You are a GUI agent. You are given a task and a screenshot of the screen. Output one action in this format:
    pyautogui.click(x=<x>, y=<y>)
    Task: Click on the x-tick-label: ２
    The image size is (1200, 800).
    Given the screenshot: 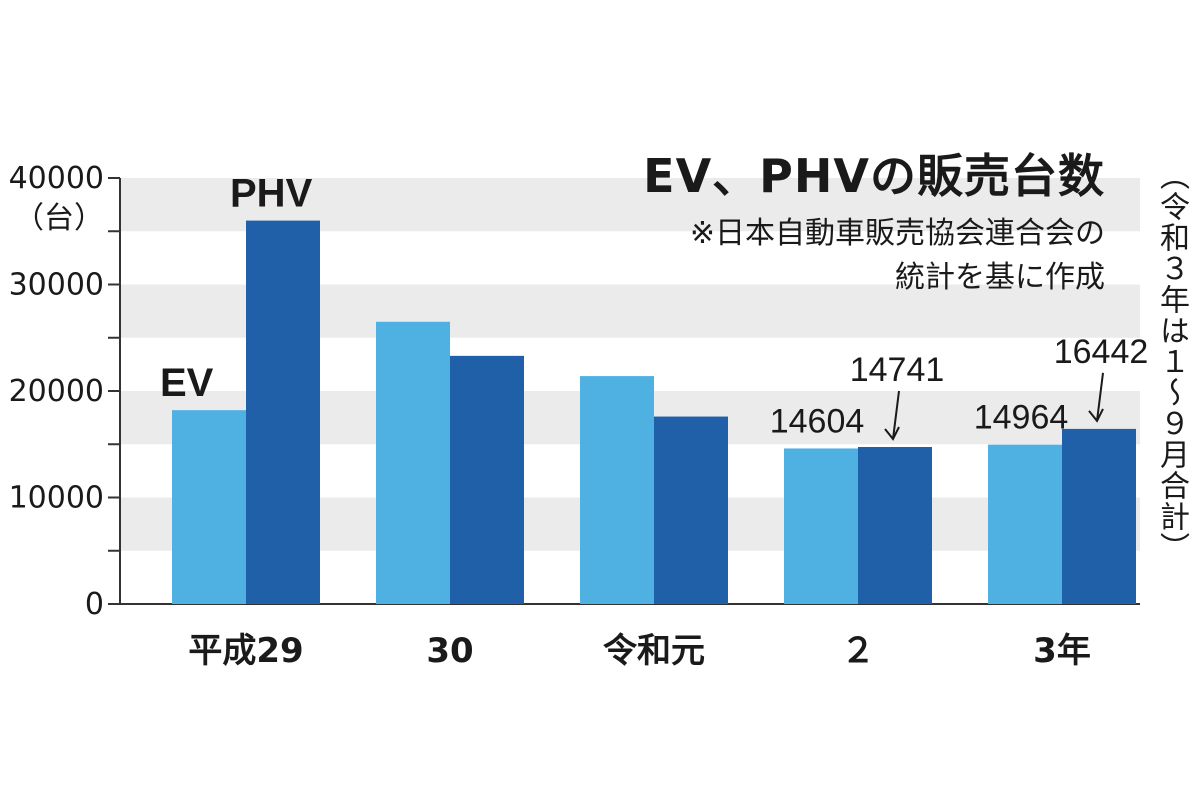 What is the action you would take?
    pyautogui.click(x=858, y=651)
    